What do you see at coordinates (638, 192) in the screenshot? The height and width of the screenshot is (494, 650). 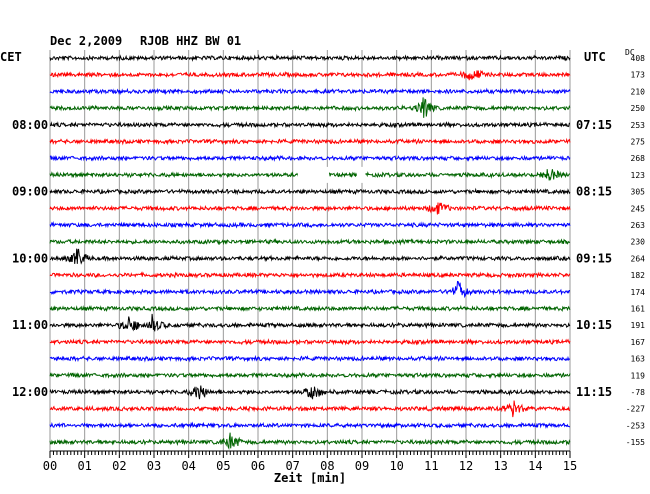 I see `dc-offset-label: 305` at bounding box center [638, 192].